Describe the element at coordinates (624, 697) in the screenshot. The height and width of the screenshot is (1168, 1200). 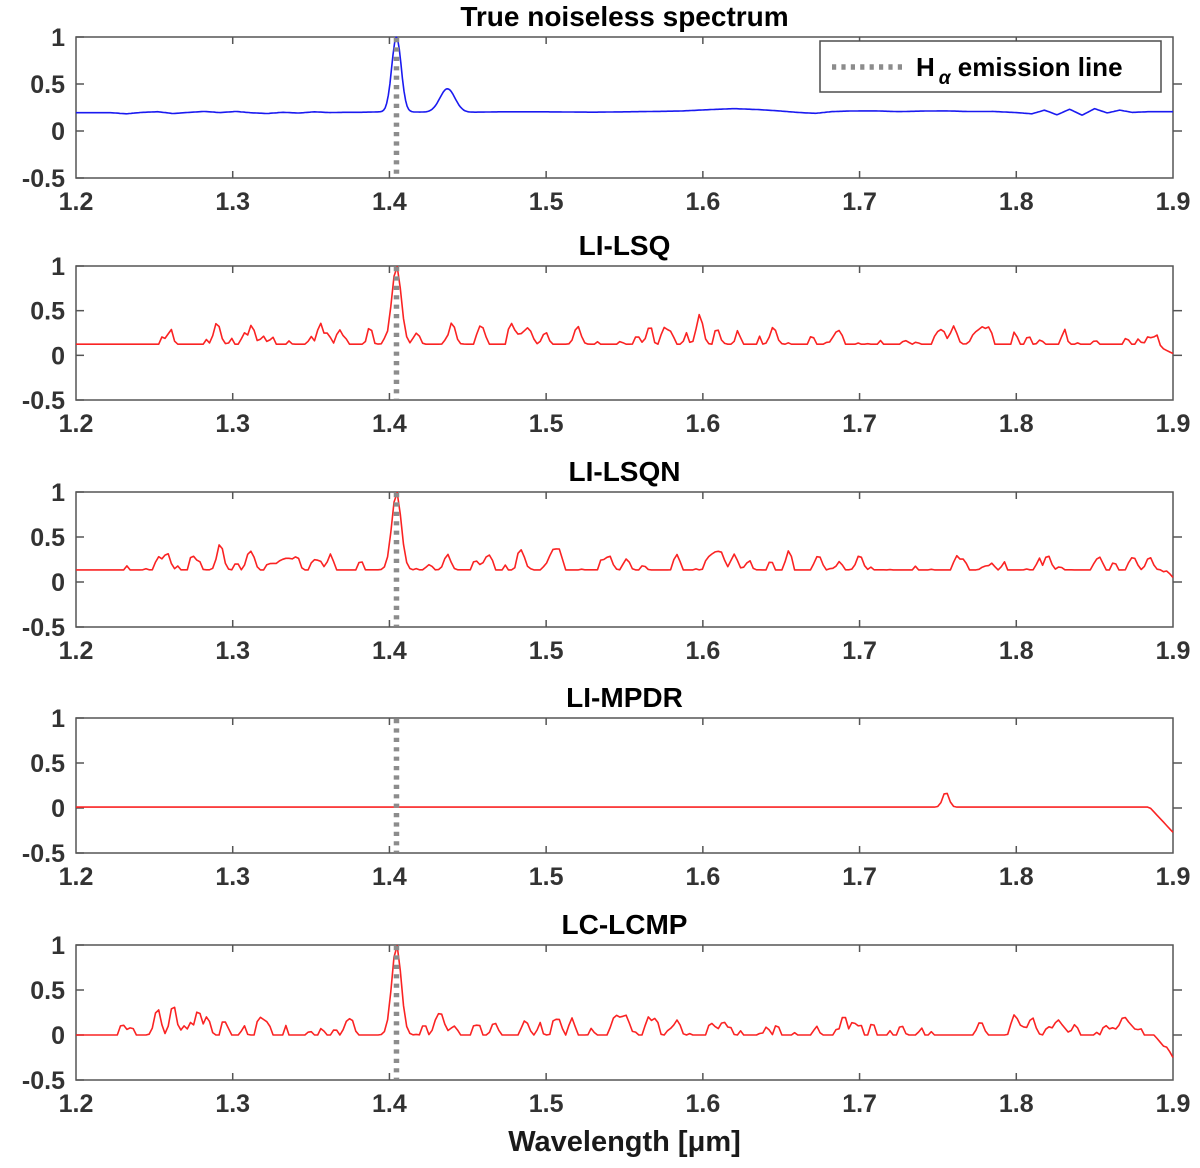
I see `subplot-title: LI-MPDR` at that location.